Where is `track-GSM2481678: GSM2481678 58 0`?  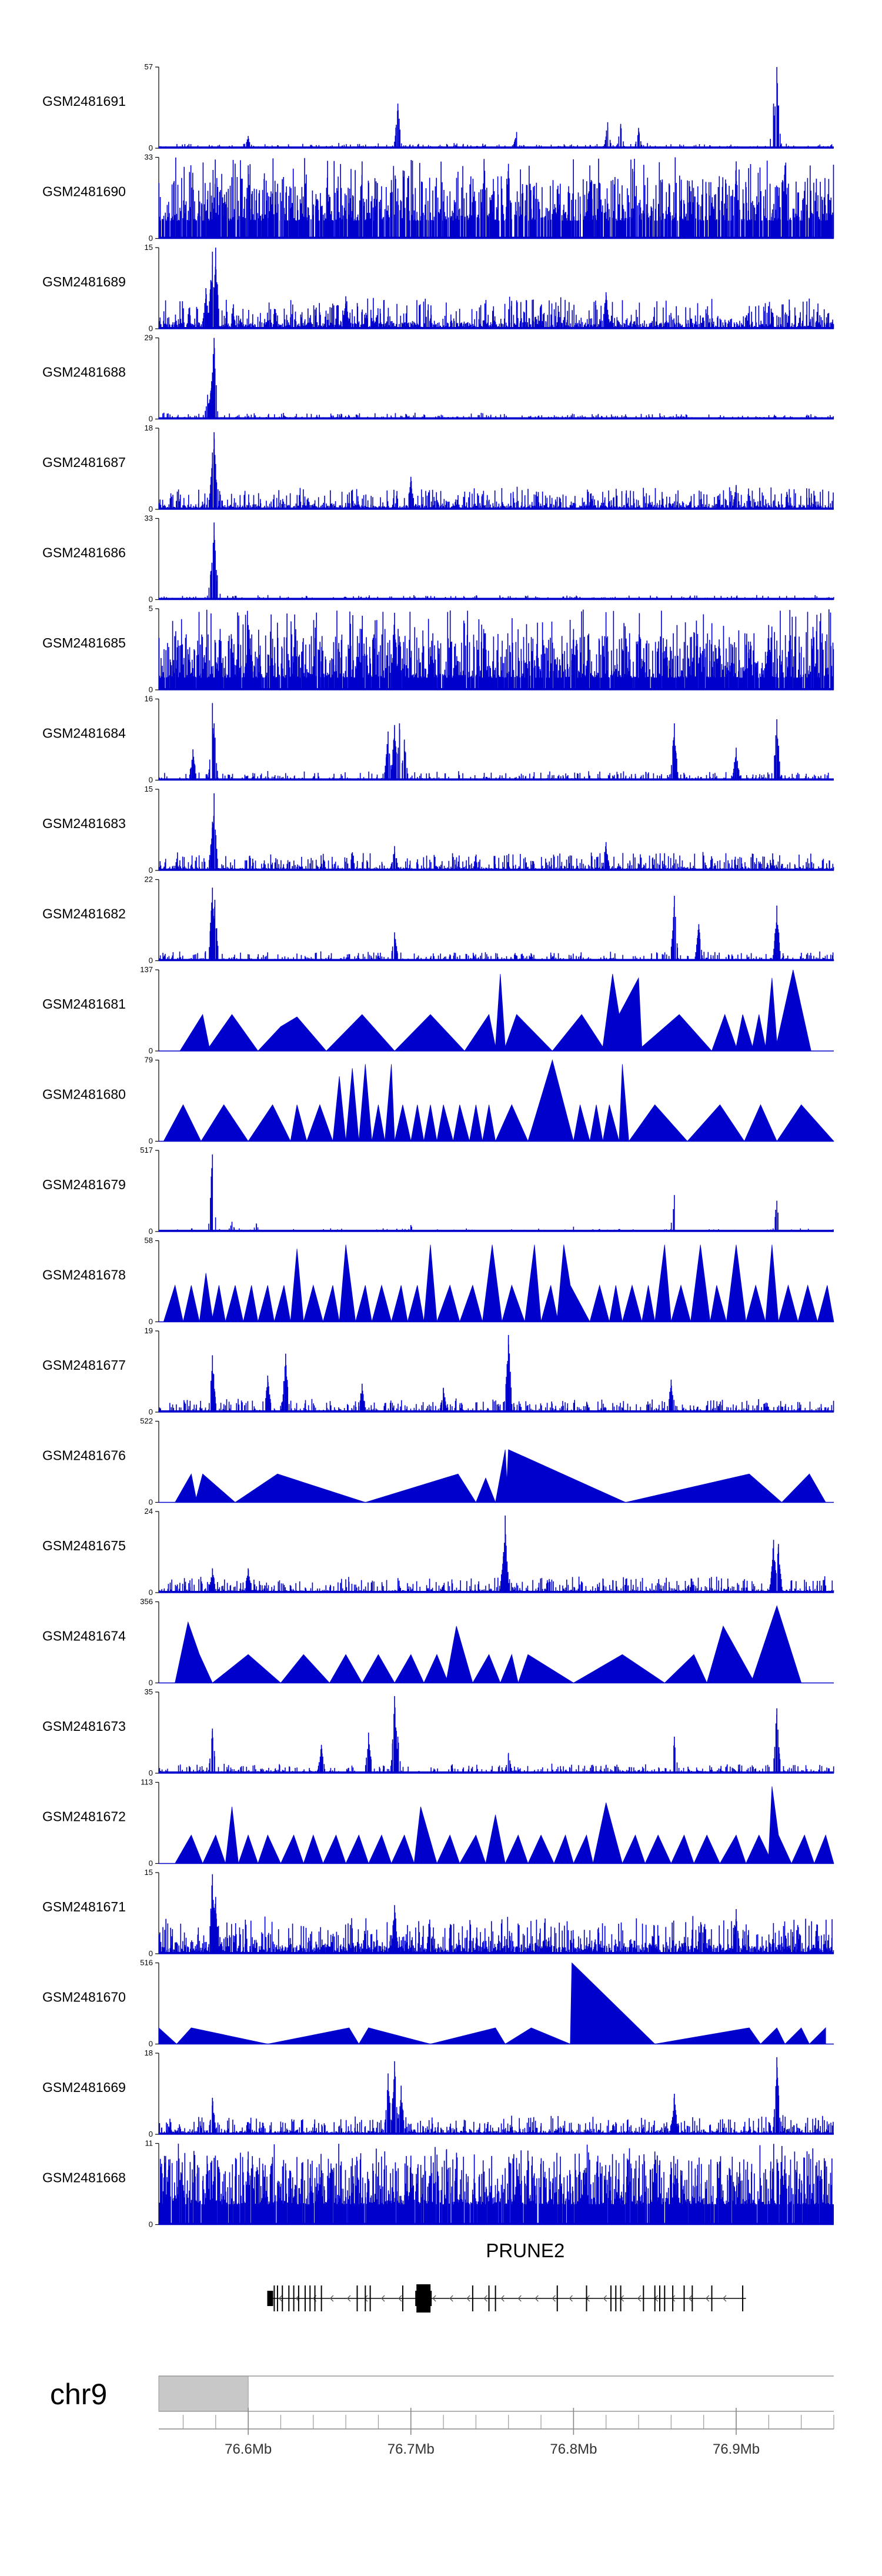
track-GSM2481678: GSM2481678 58 0 is located at coordinates (438, 1281).